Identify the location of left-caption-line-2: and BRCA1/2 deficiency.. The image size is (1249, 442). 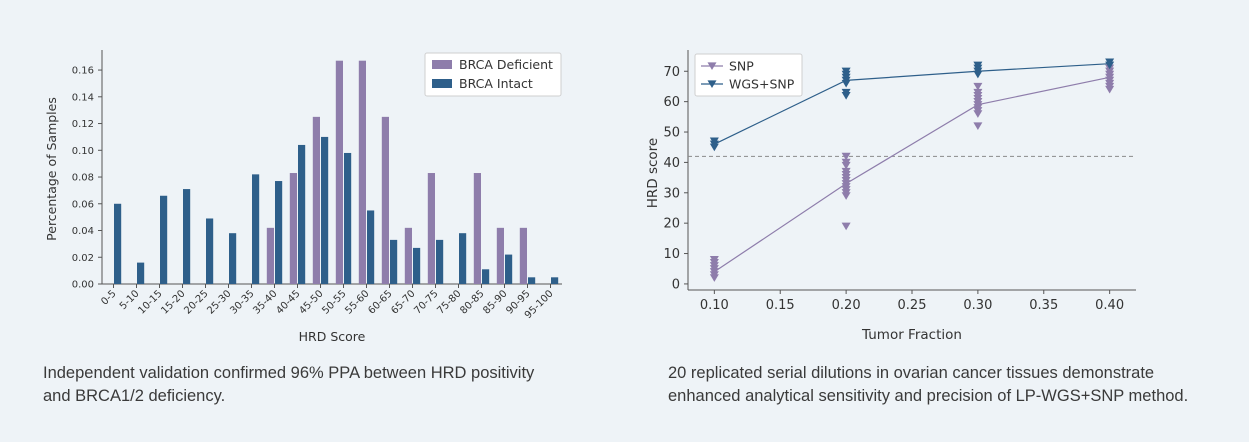
(134, 396).